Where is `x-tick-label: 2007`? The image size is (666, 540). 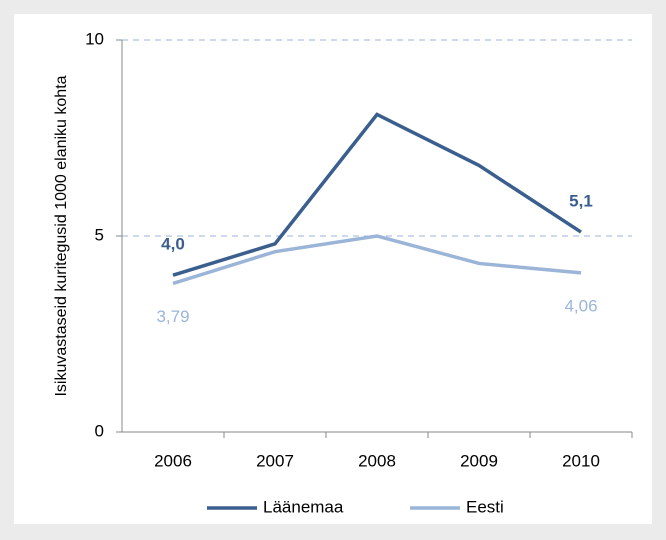
x-tick-label: 2007 is located at coordinates (275, 460).